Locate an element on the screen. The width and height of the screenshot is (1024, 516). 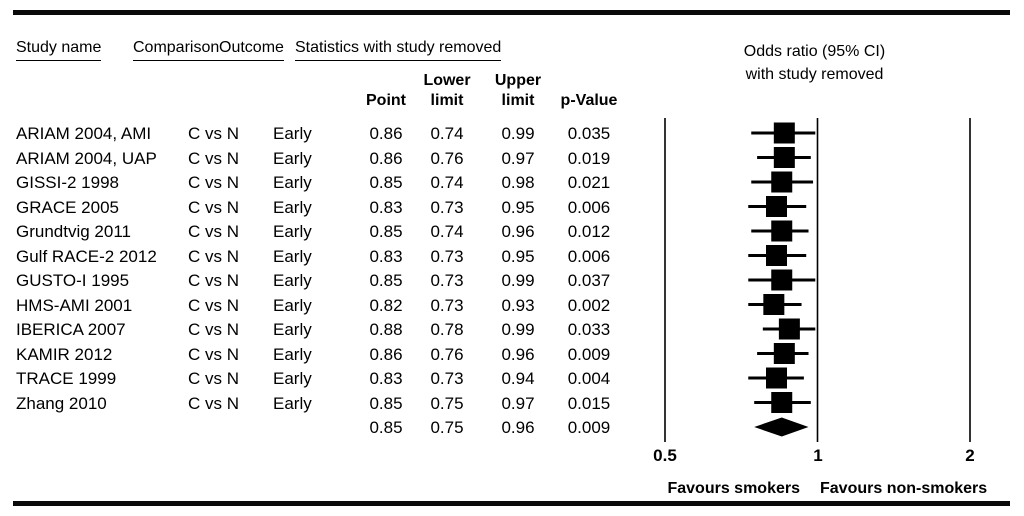
upper-limit-cell: 0.98 is located at coordinates (518, 182).